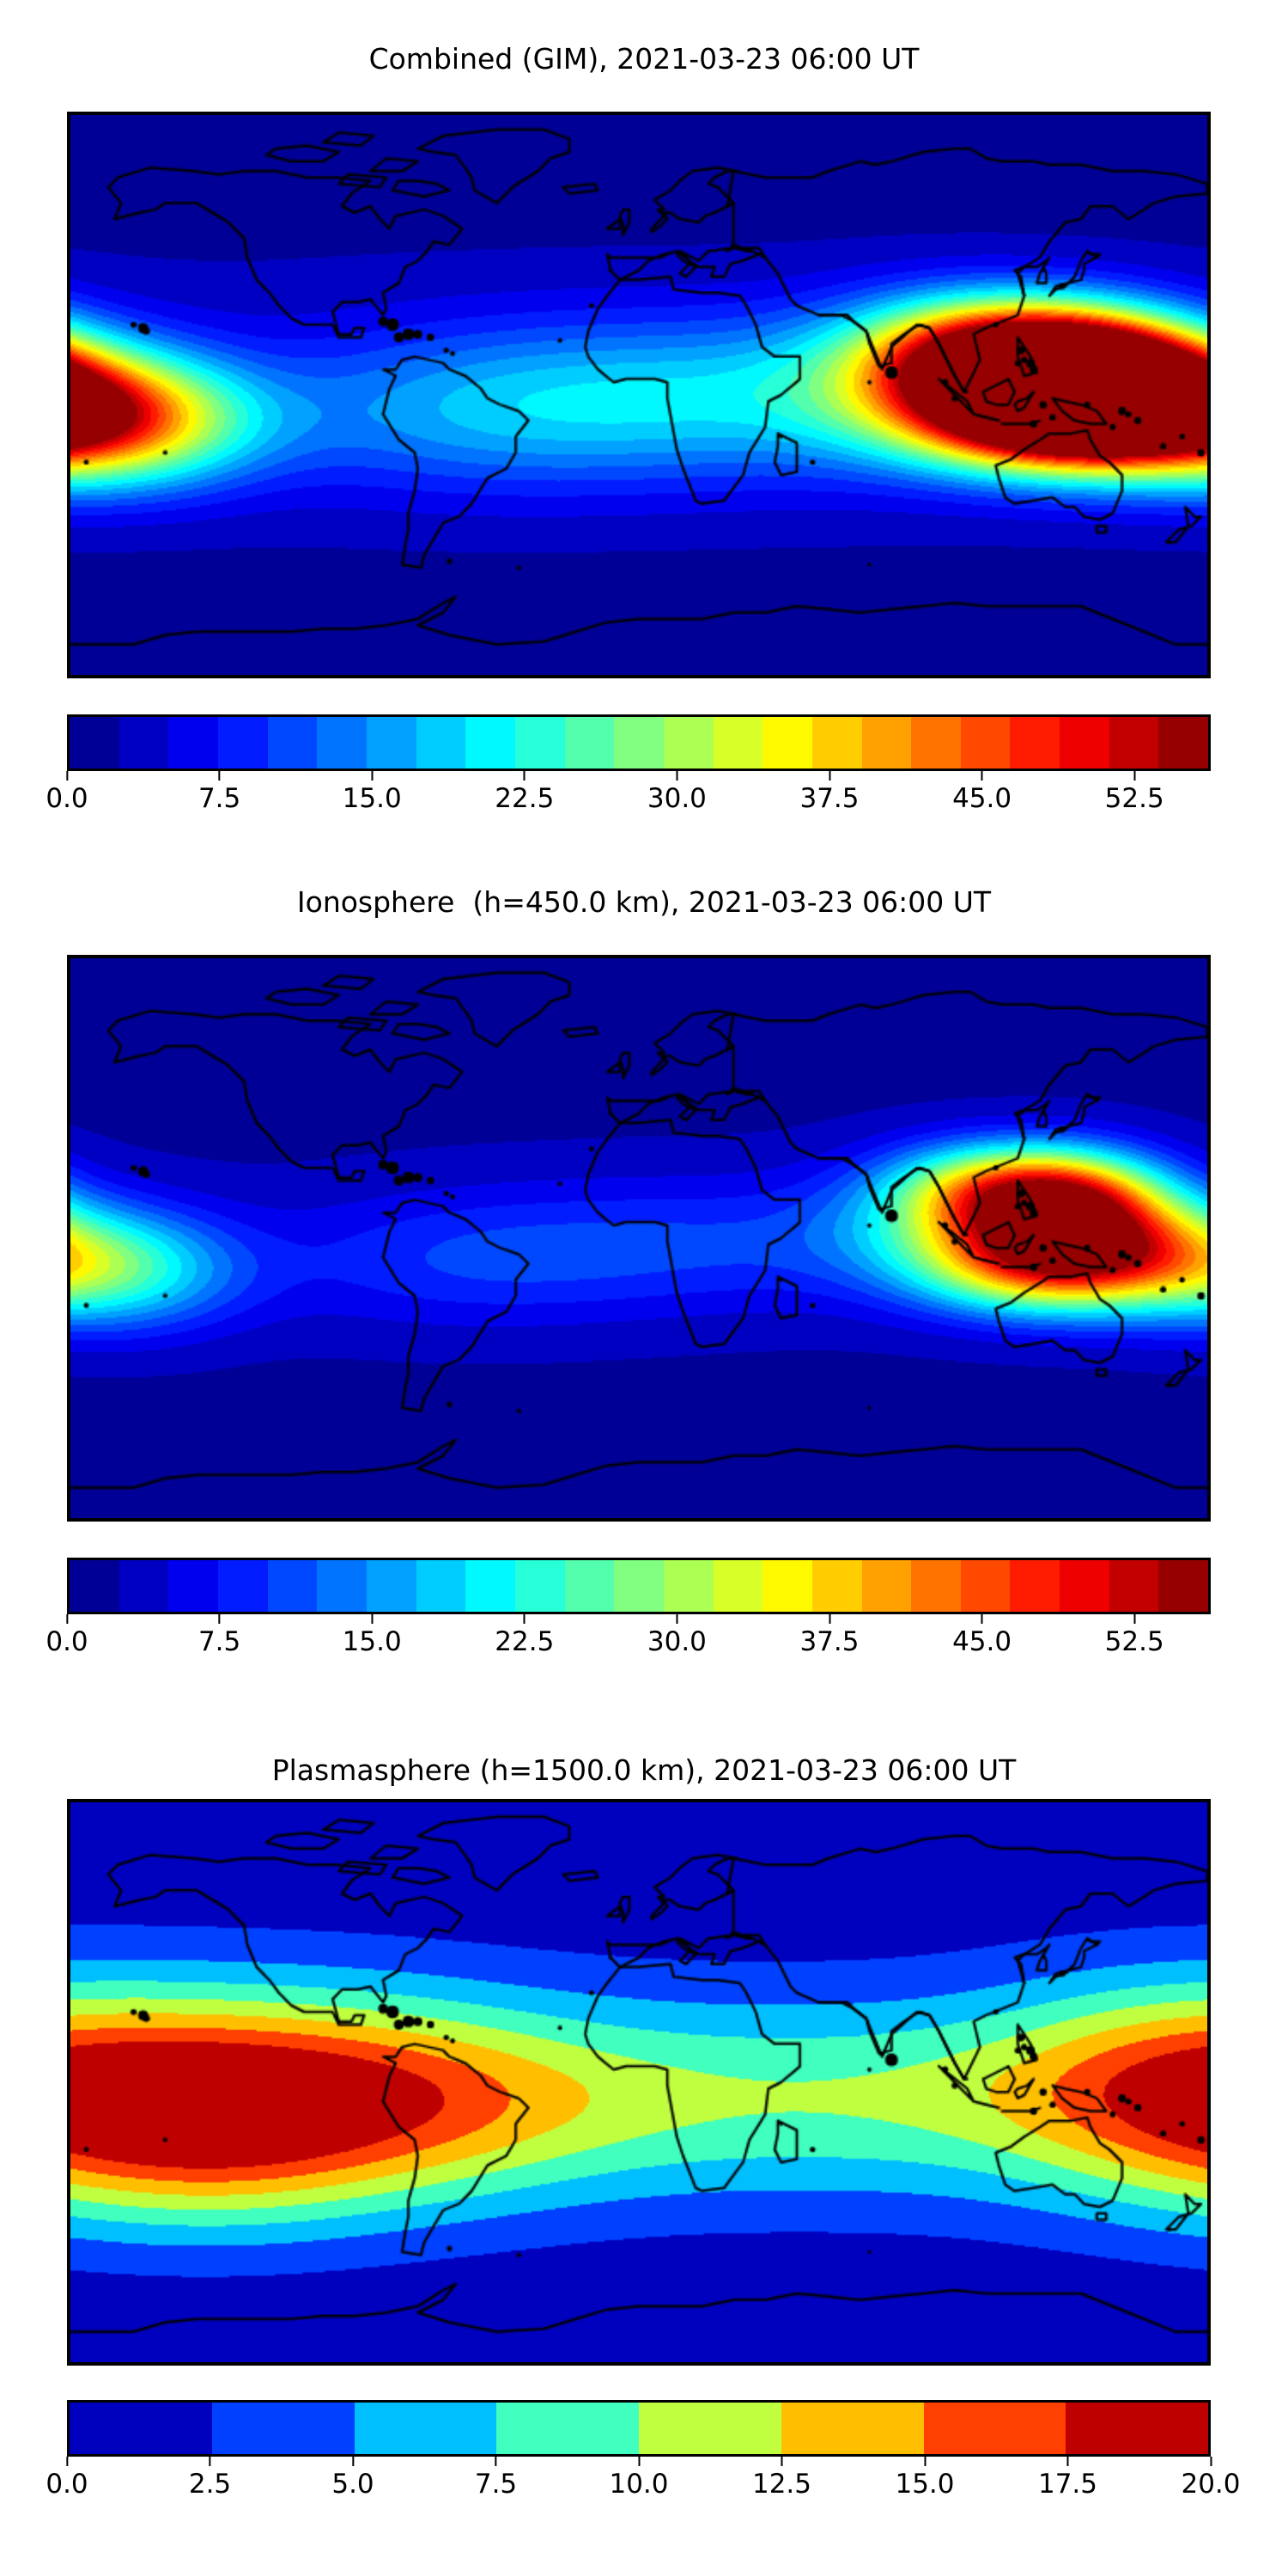  I want to click on colorbar-tick: 45.0, so click(982, 792).